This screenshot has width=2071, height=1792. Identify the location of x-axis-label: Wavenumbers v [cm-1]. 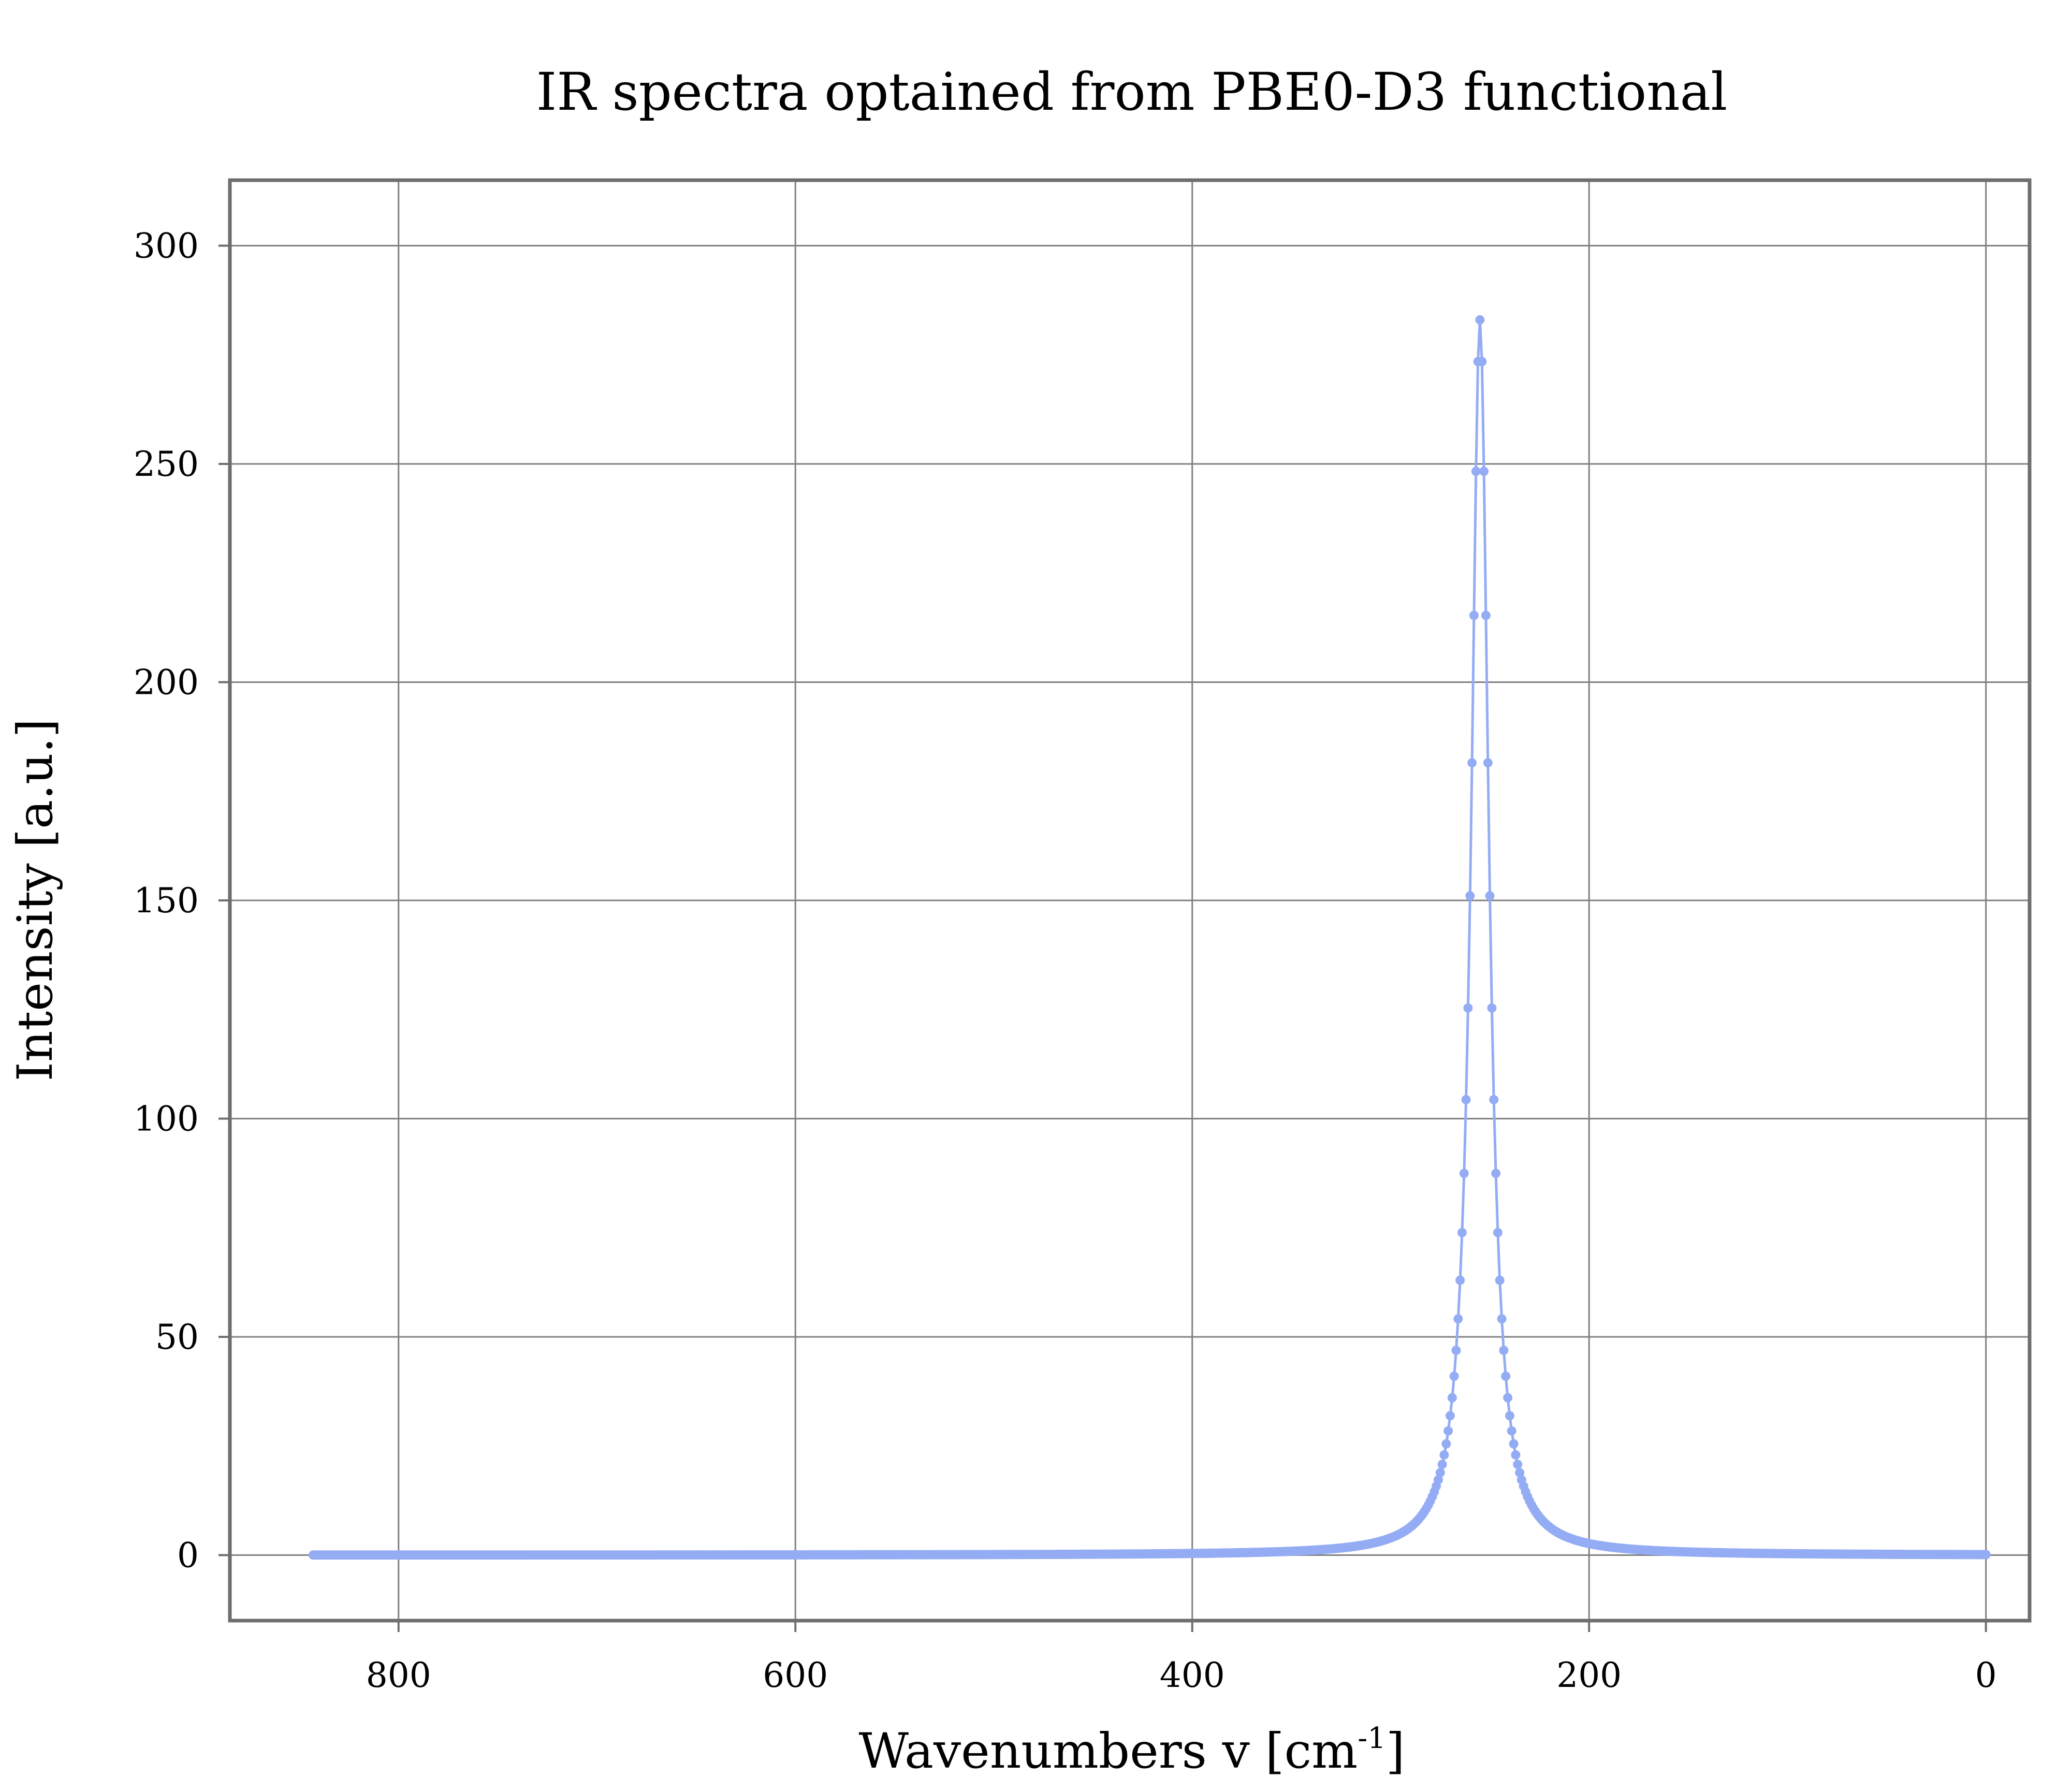
(1132, 1751).